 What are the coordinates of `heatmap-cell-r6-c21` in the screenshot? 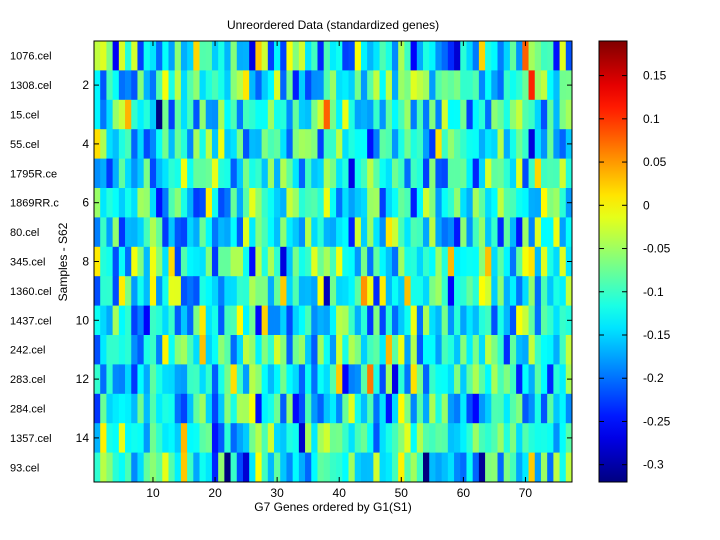 It's located at (221, 203).